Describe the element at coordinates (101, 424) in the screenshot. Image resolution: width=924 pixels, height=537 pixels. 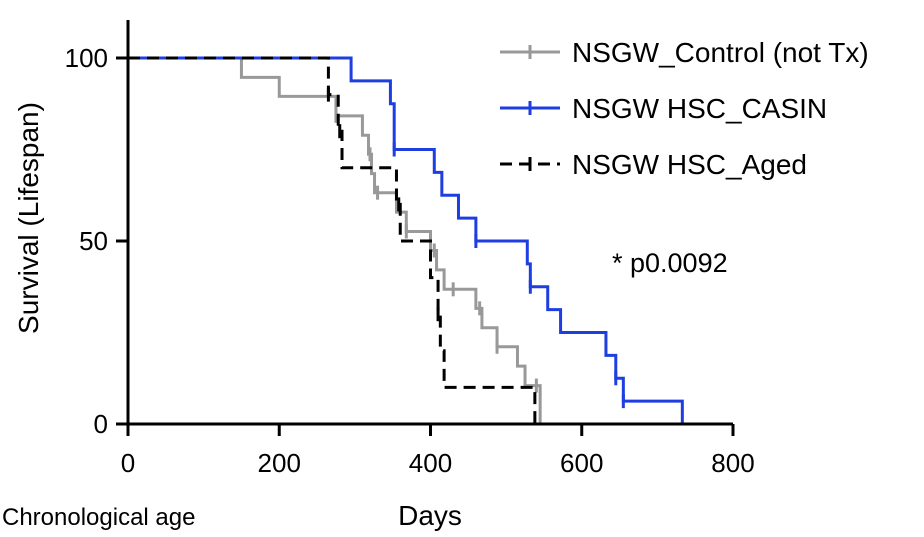
I see `y-tick-label: 0` at that location.